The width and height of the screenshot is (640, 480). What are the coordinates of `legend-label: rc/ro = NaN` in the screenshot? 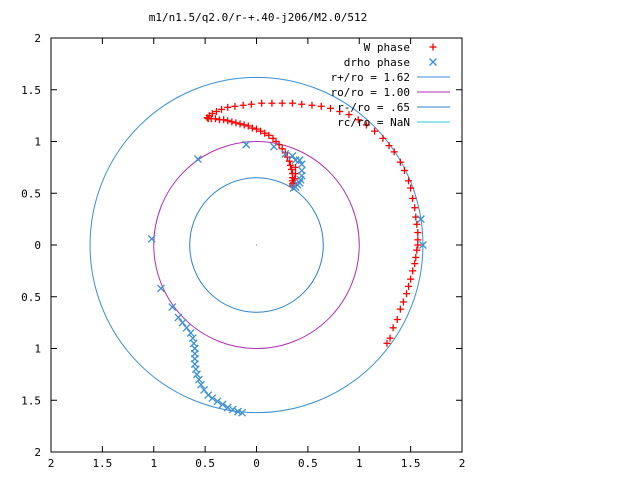 It's located at (373, 122).